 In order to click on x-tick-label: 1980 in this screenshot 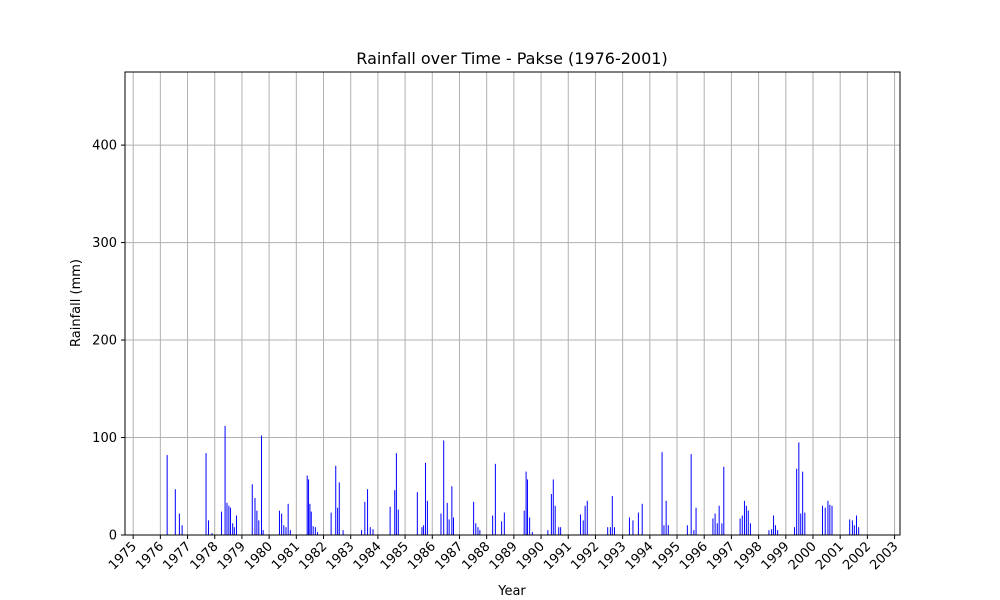, I will do `click(259, 556)`.